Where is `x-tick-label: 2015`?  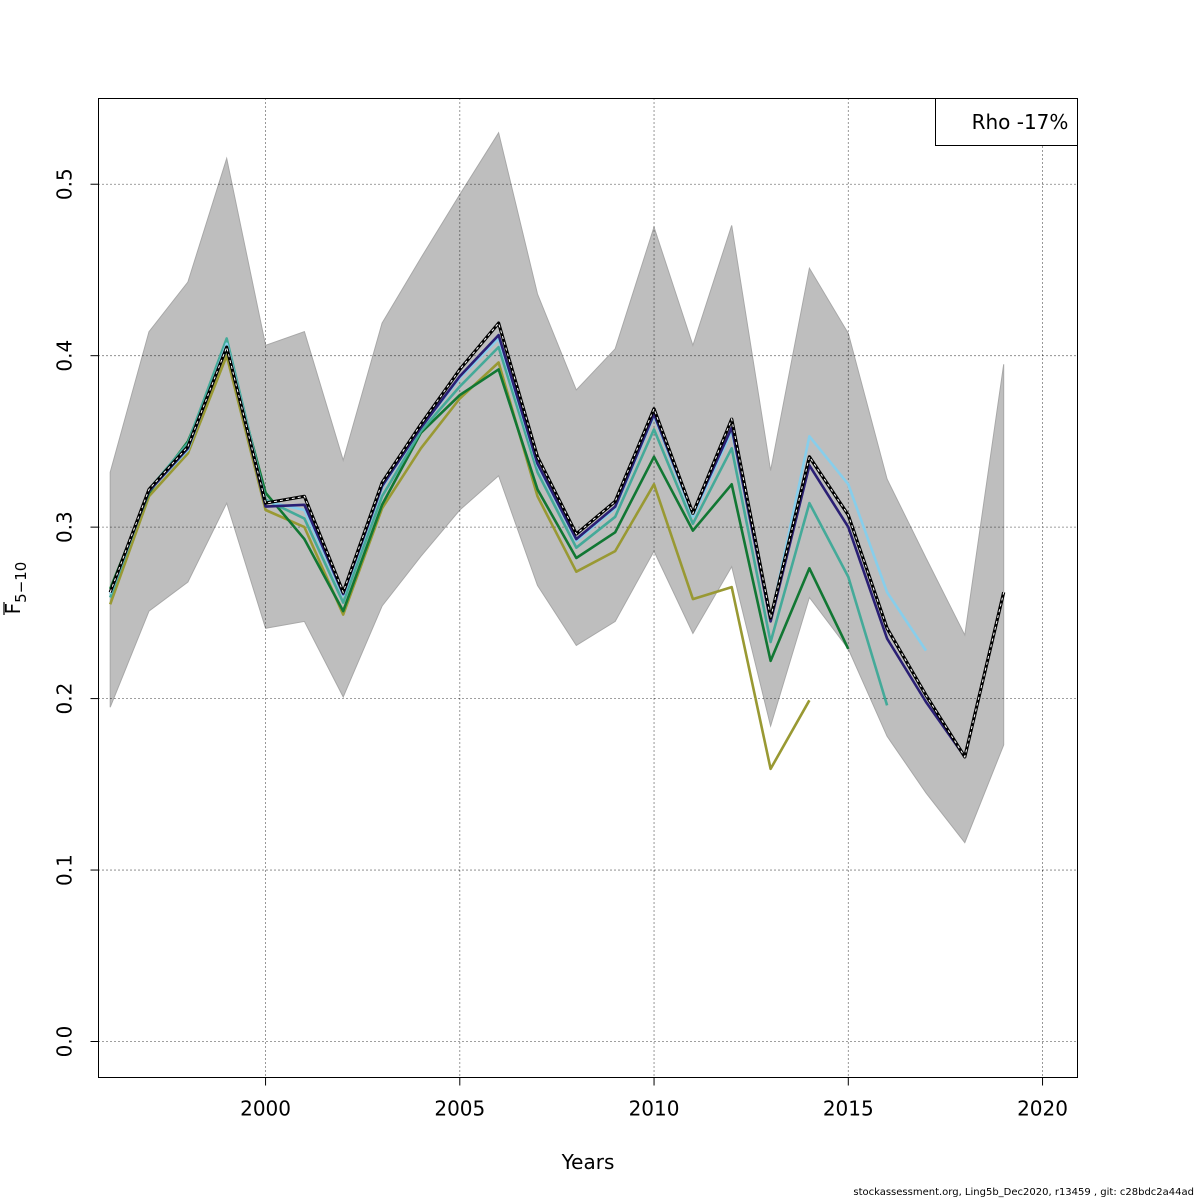
x-tick-label: 2015 is located at coordinates (848, 1109).